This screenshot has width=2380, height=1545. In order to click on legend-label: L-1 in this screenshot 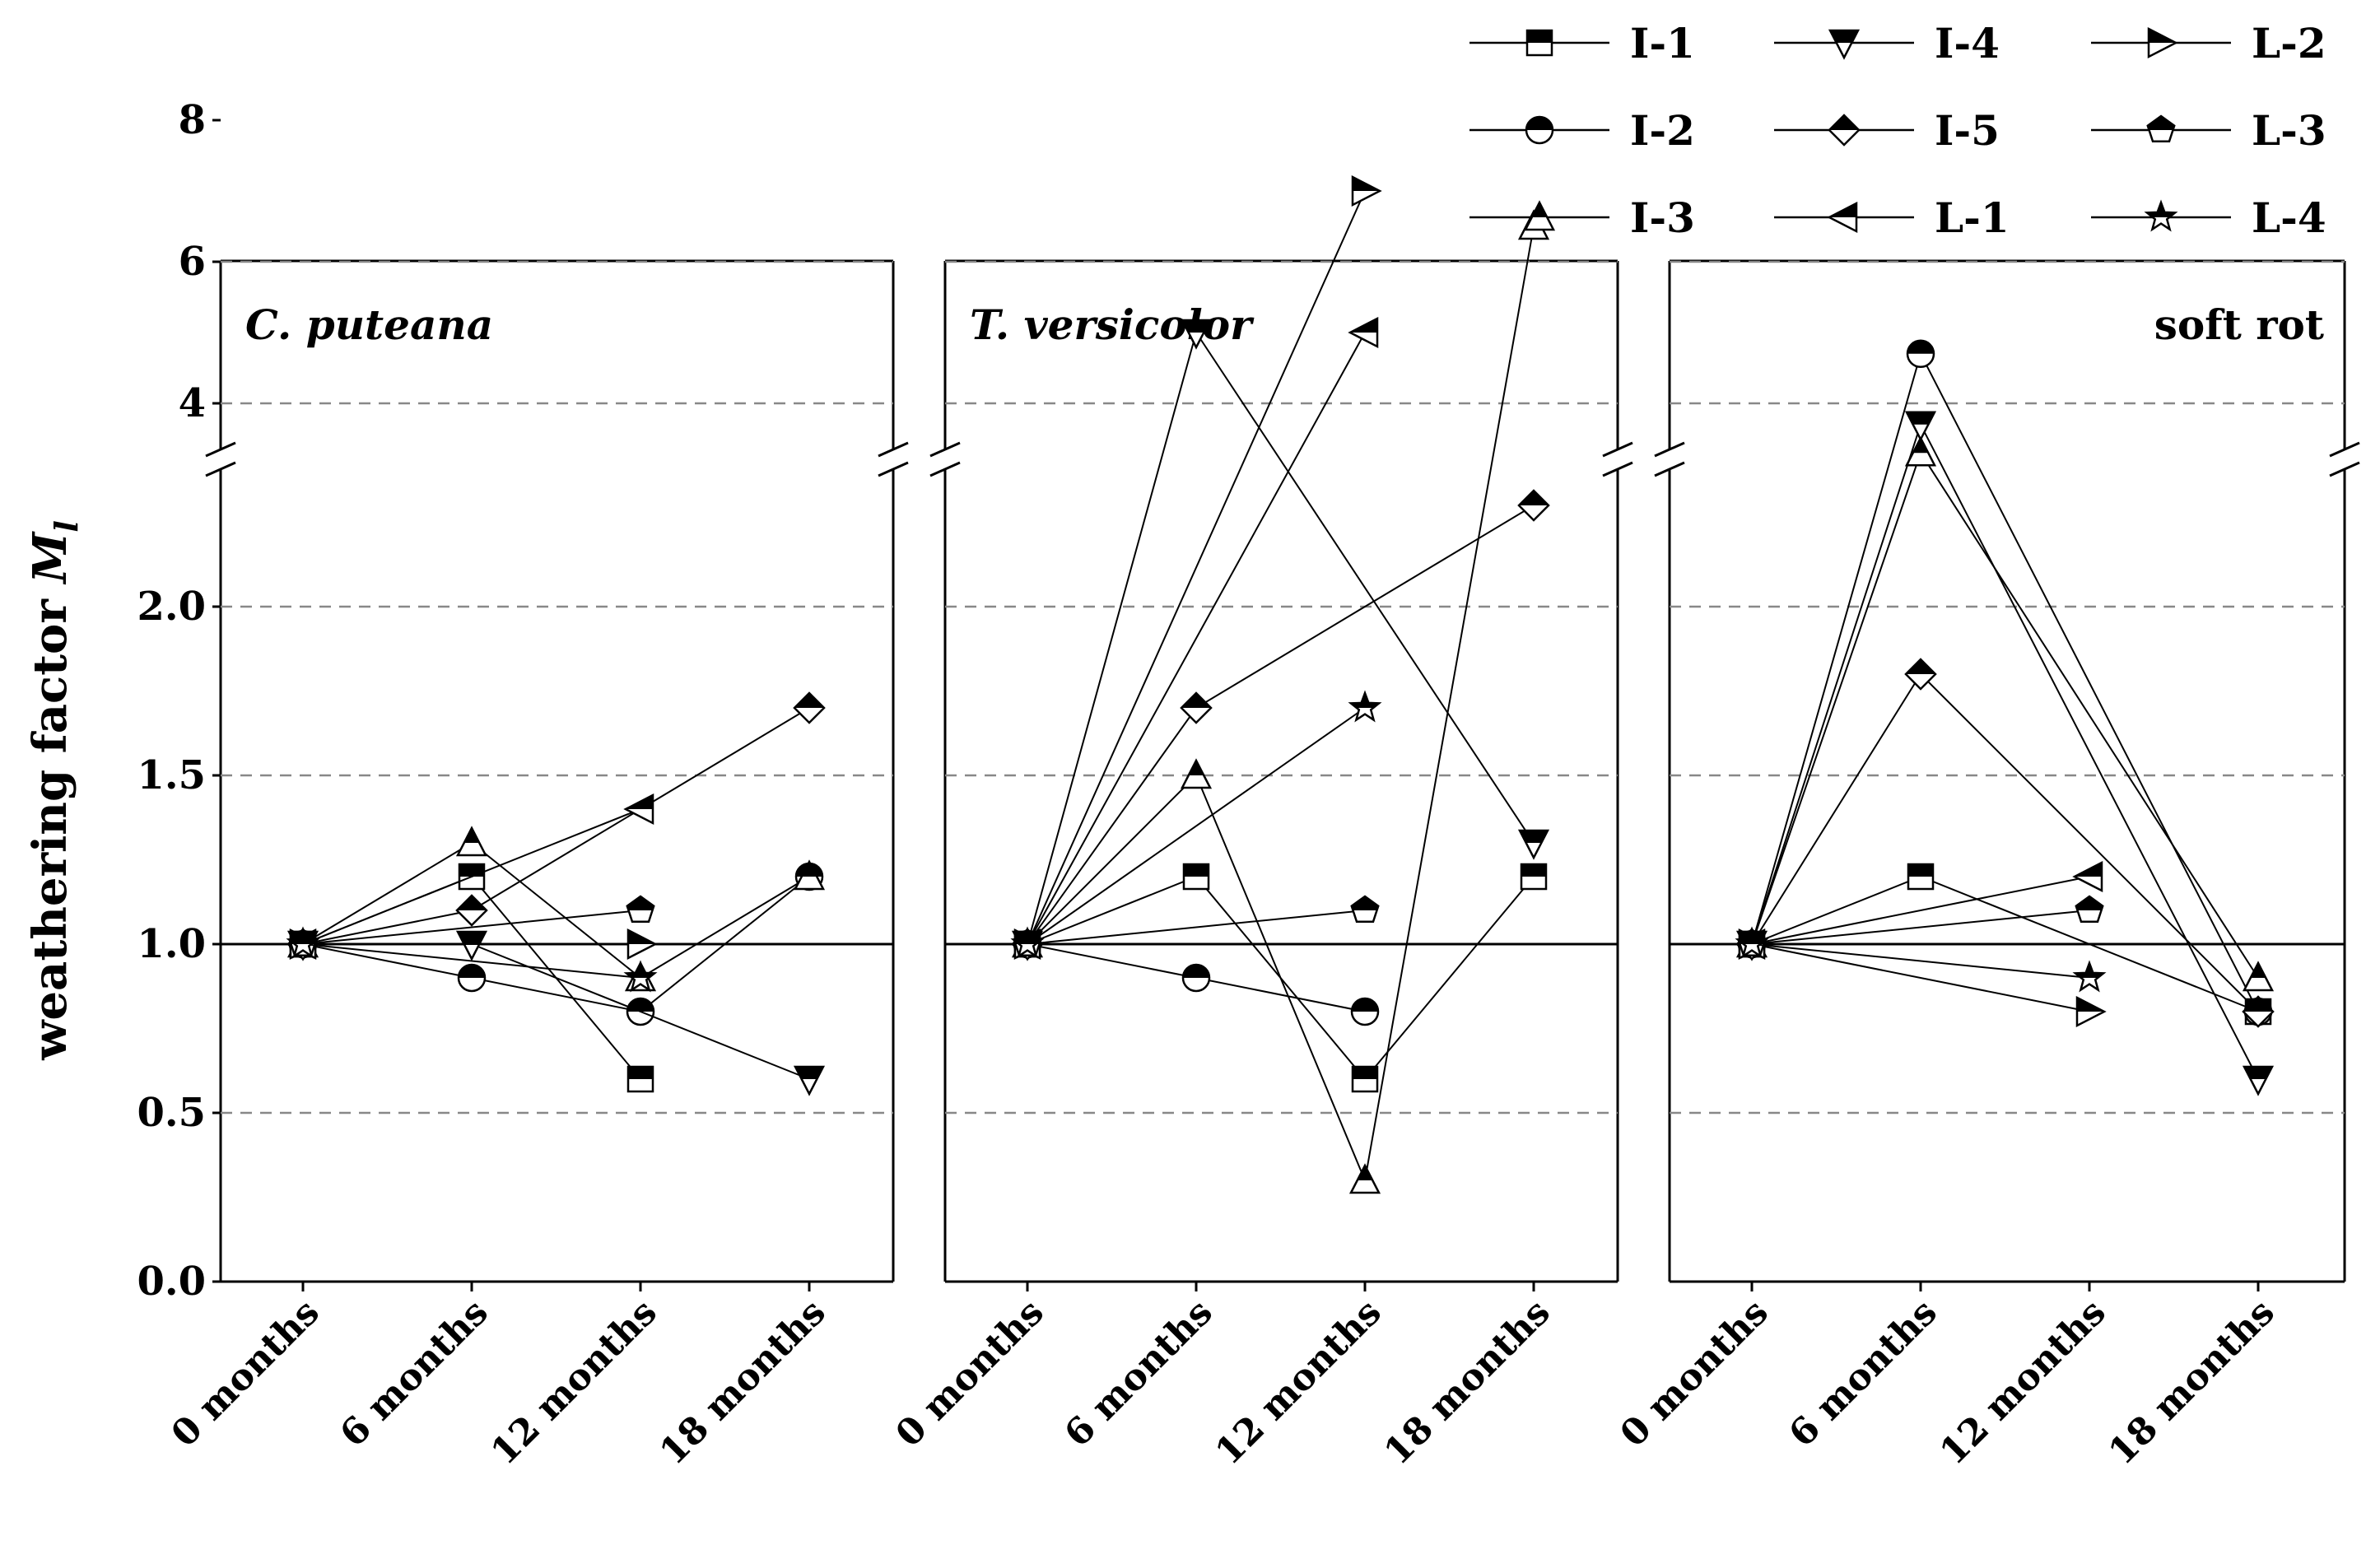, I will do `click(1972, 217)`.